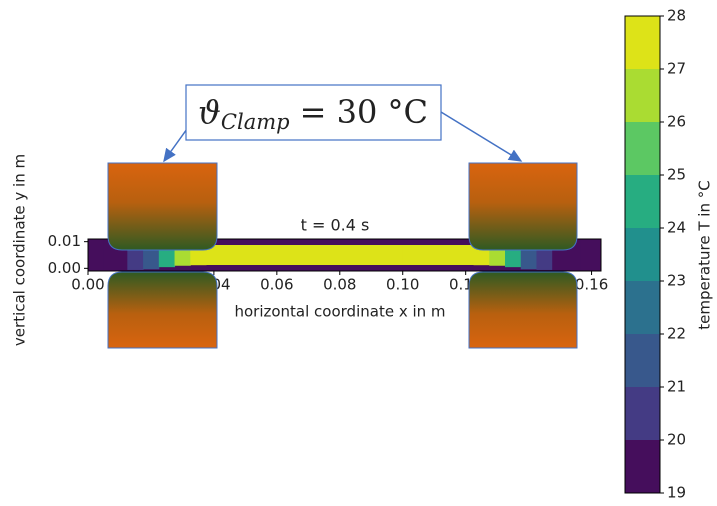 The width and height of the screenshot is (717, 506). What do you see at coordinates (20, 250) in the screenshot?
I see `y-axis-label: vertical coordinate y in m` at bounding box center [20, 250].